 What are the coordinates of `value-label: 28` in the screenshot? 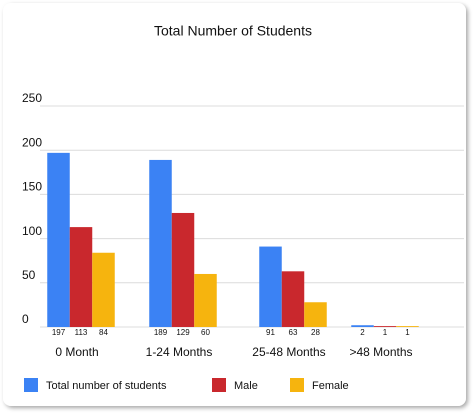 It's located at (315, 332).